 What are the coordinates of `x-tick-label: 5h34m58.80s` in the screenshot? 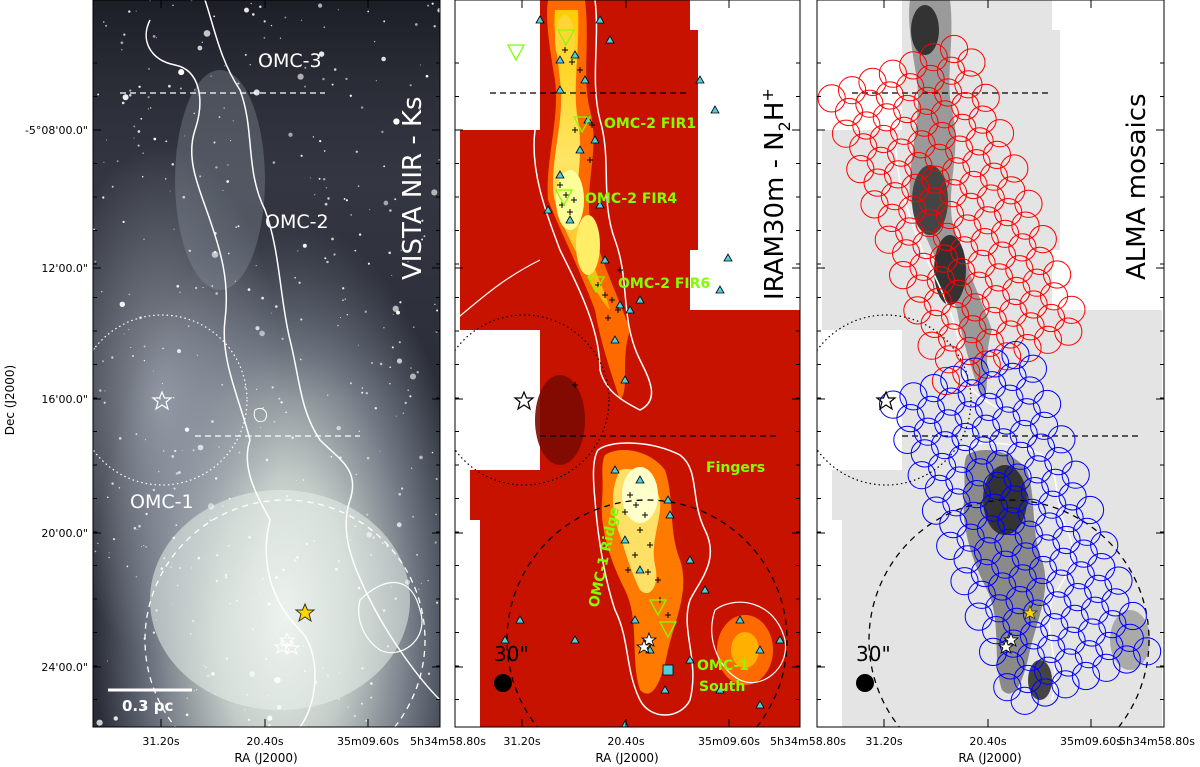 It's located at (808, 741).